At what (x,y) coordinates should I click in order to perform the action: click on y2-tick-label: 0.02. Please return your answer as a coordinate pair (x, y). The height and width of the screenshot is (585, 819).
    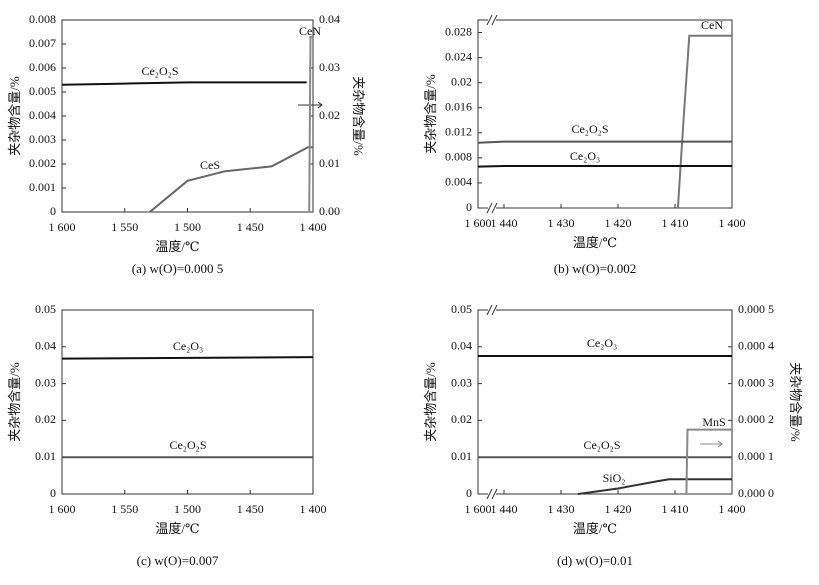
    Looking at the image, I should click on (329, 115).